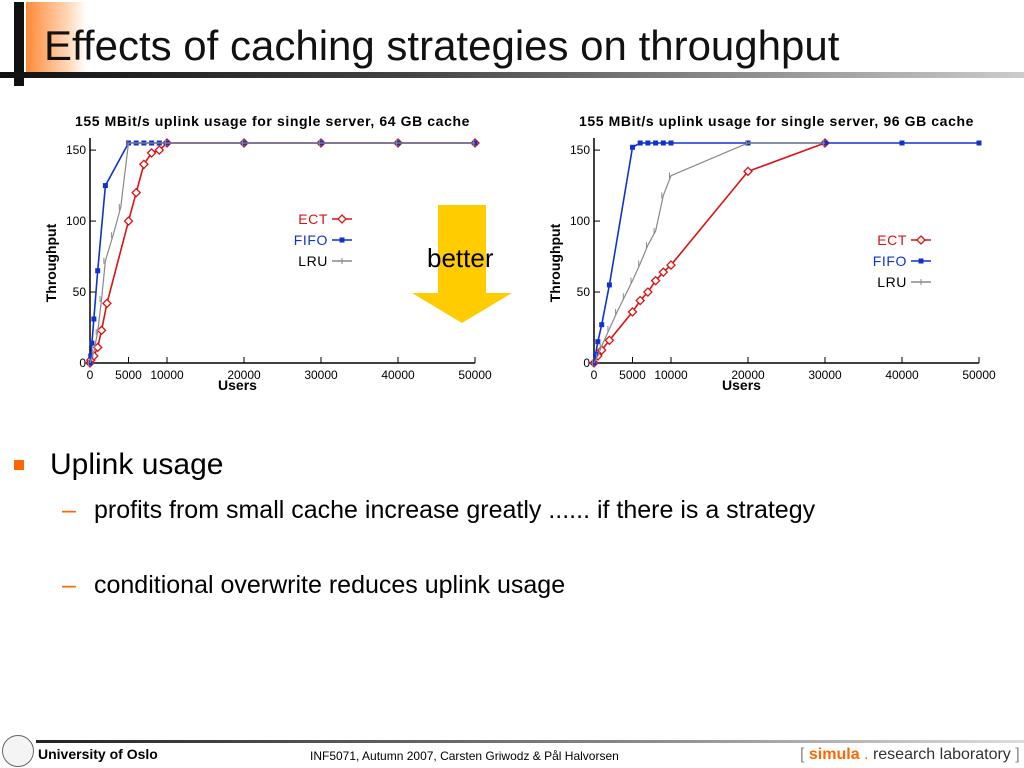 This screenshot has height=768, width=1024. Describe the element at coordinates (56, 37) in the screenshot. I see `title-orange-gradient` at that location.